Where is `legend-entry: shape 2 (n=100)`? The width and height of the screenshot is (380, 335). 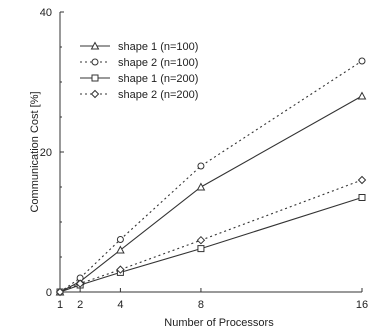 legend-entry: shape 2 (n=100) is located at coordinates (139, 63).